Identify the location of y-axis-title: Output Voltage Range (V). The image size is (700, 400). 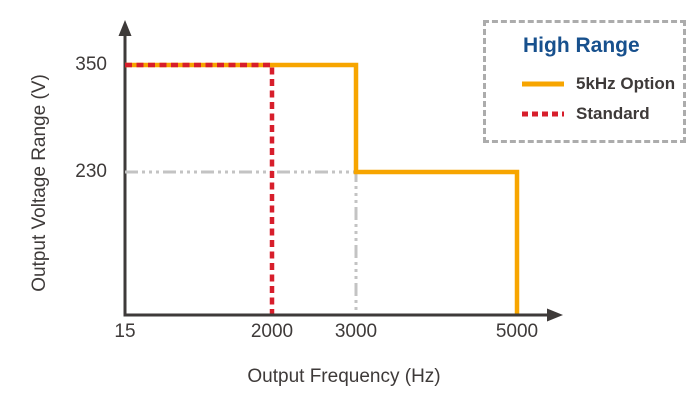
(39, 183).